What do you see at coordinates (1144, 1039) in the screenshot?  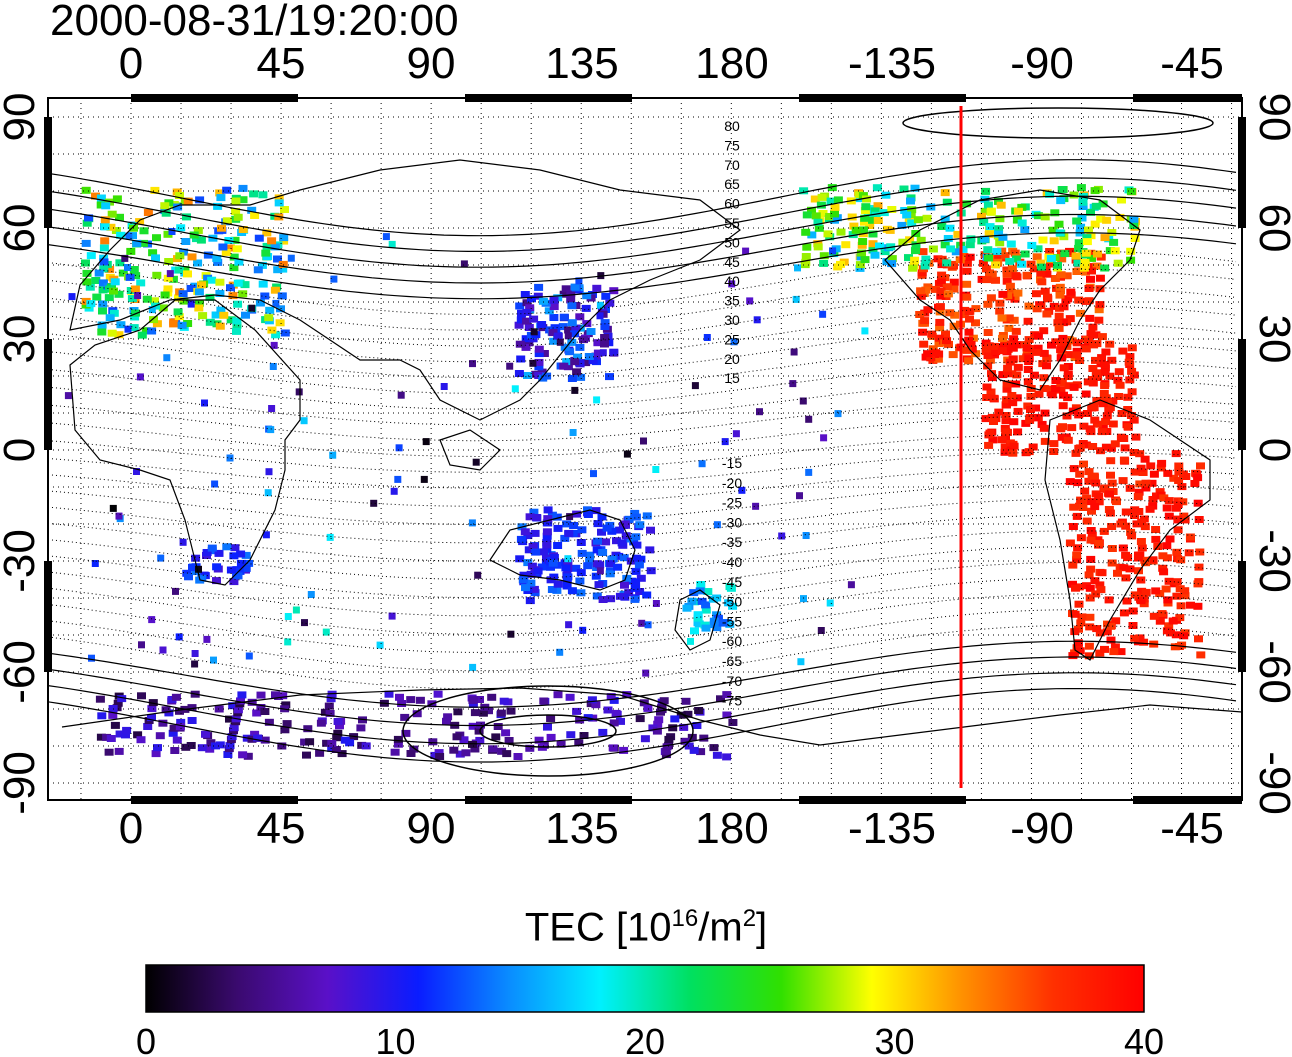 I see `colorbar-tick-label: 40` at bounding box center [1144, 1039].